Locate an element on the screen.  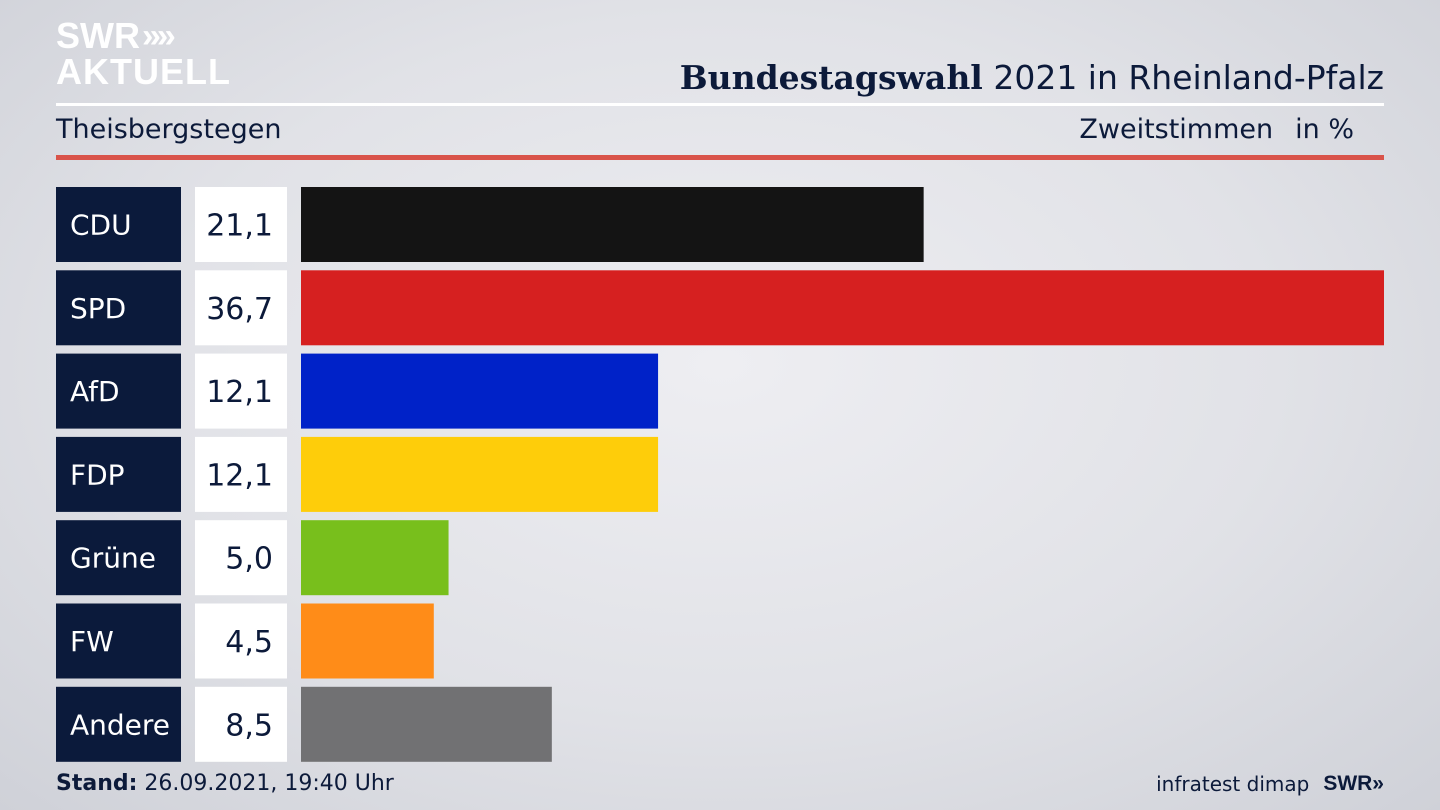
bar-row-cdu: CDU 21,1 is located at coordinates (490, 224).